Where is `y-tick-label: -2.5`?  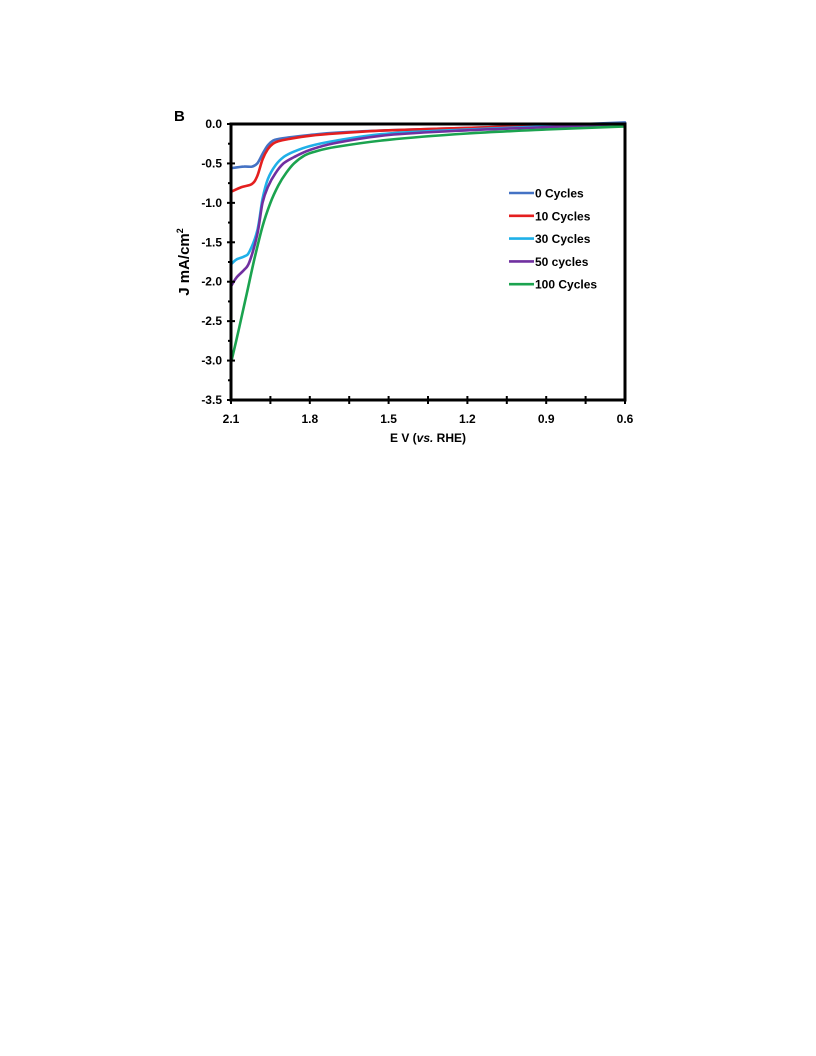
y-tick-label: -2.5 is located at coordinates (211, 321).